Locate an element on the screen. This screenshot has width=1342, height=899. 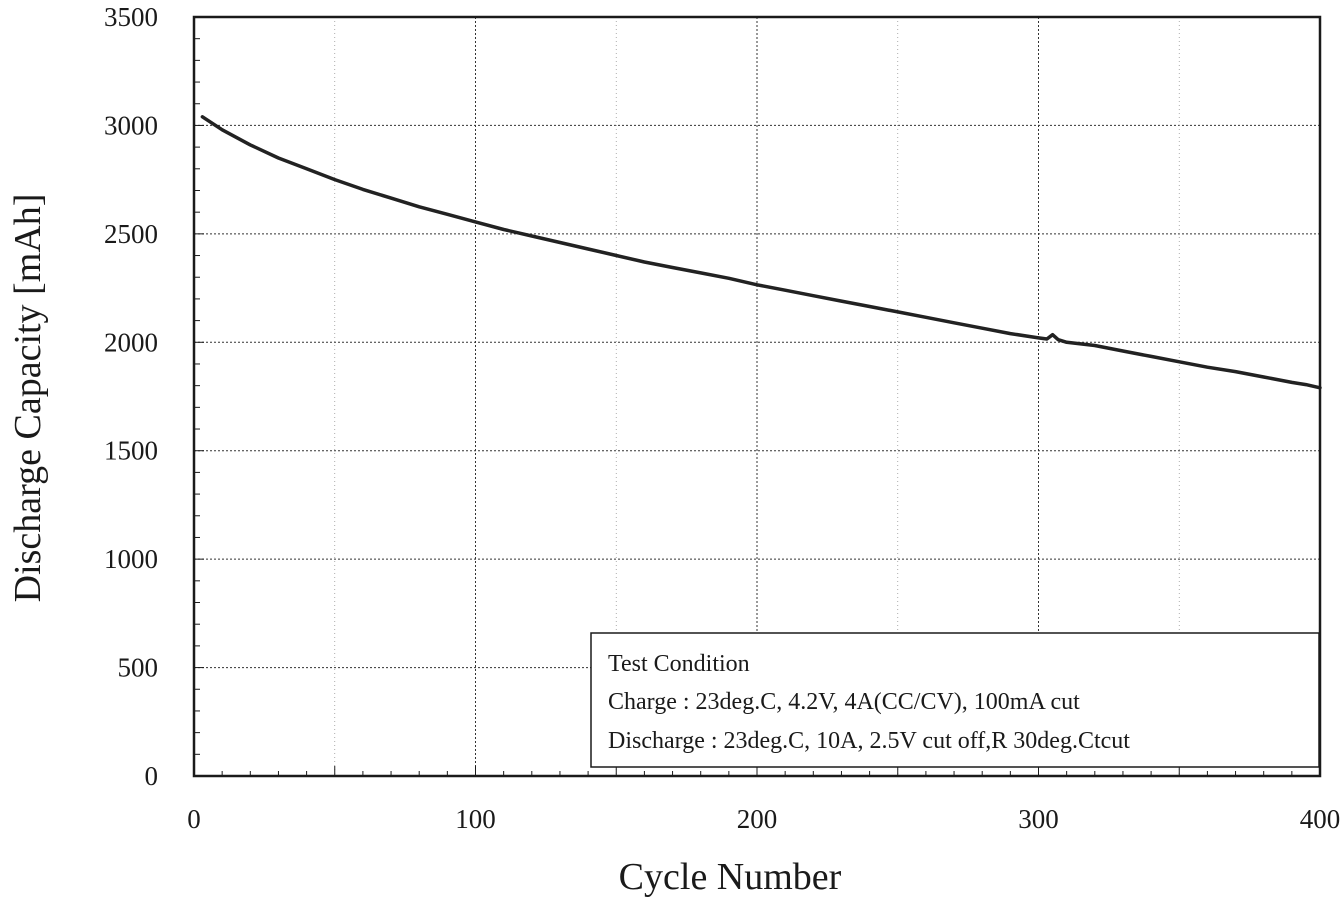
y-tick-label-1000: 1000 is located at coordinates (131, 559).